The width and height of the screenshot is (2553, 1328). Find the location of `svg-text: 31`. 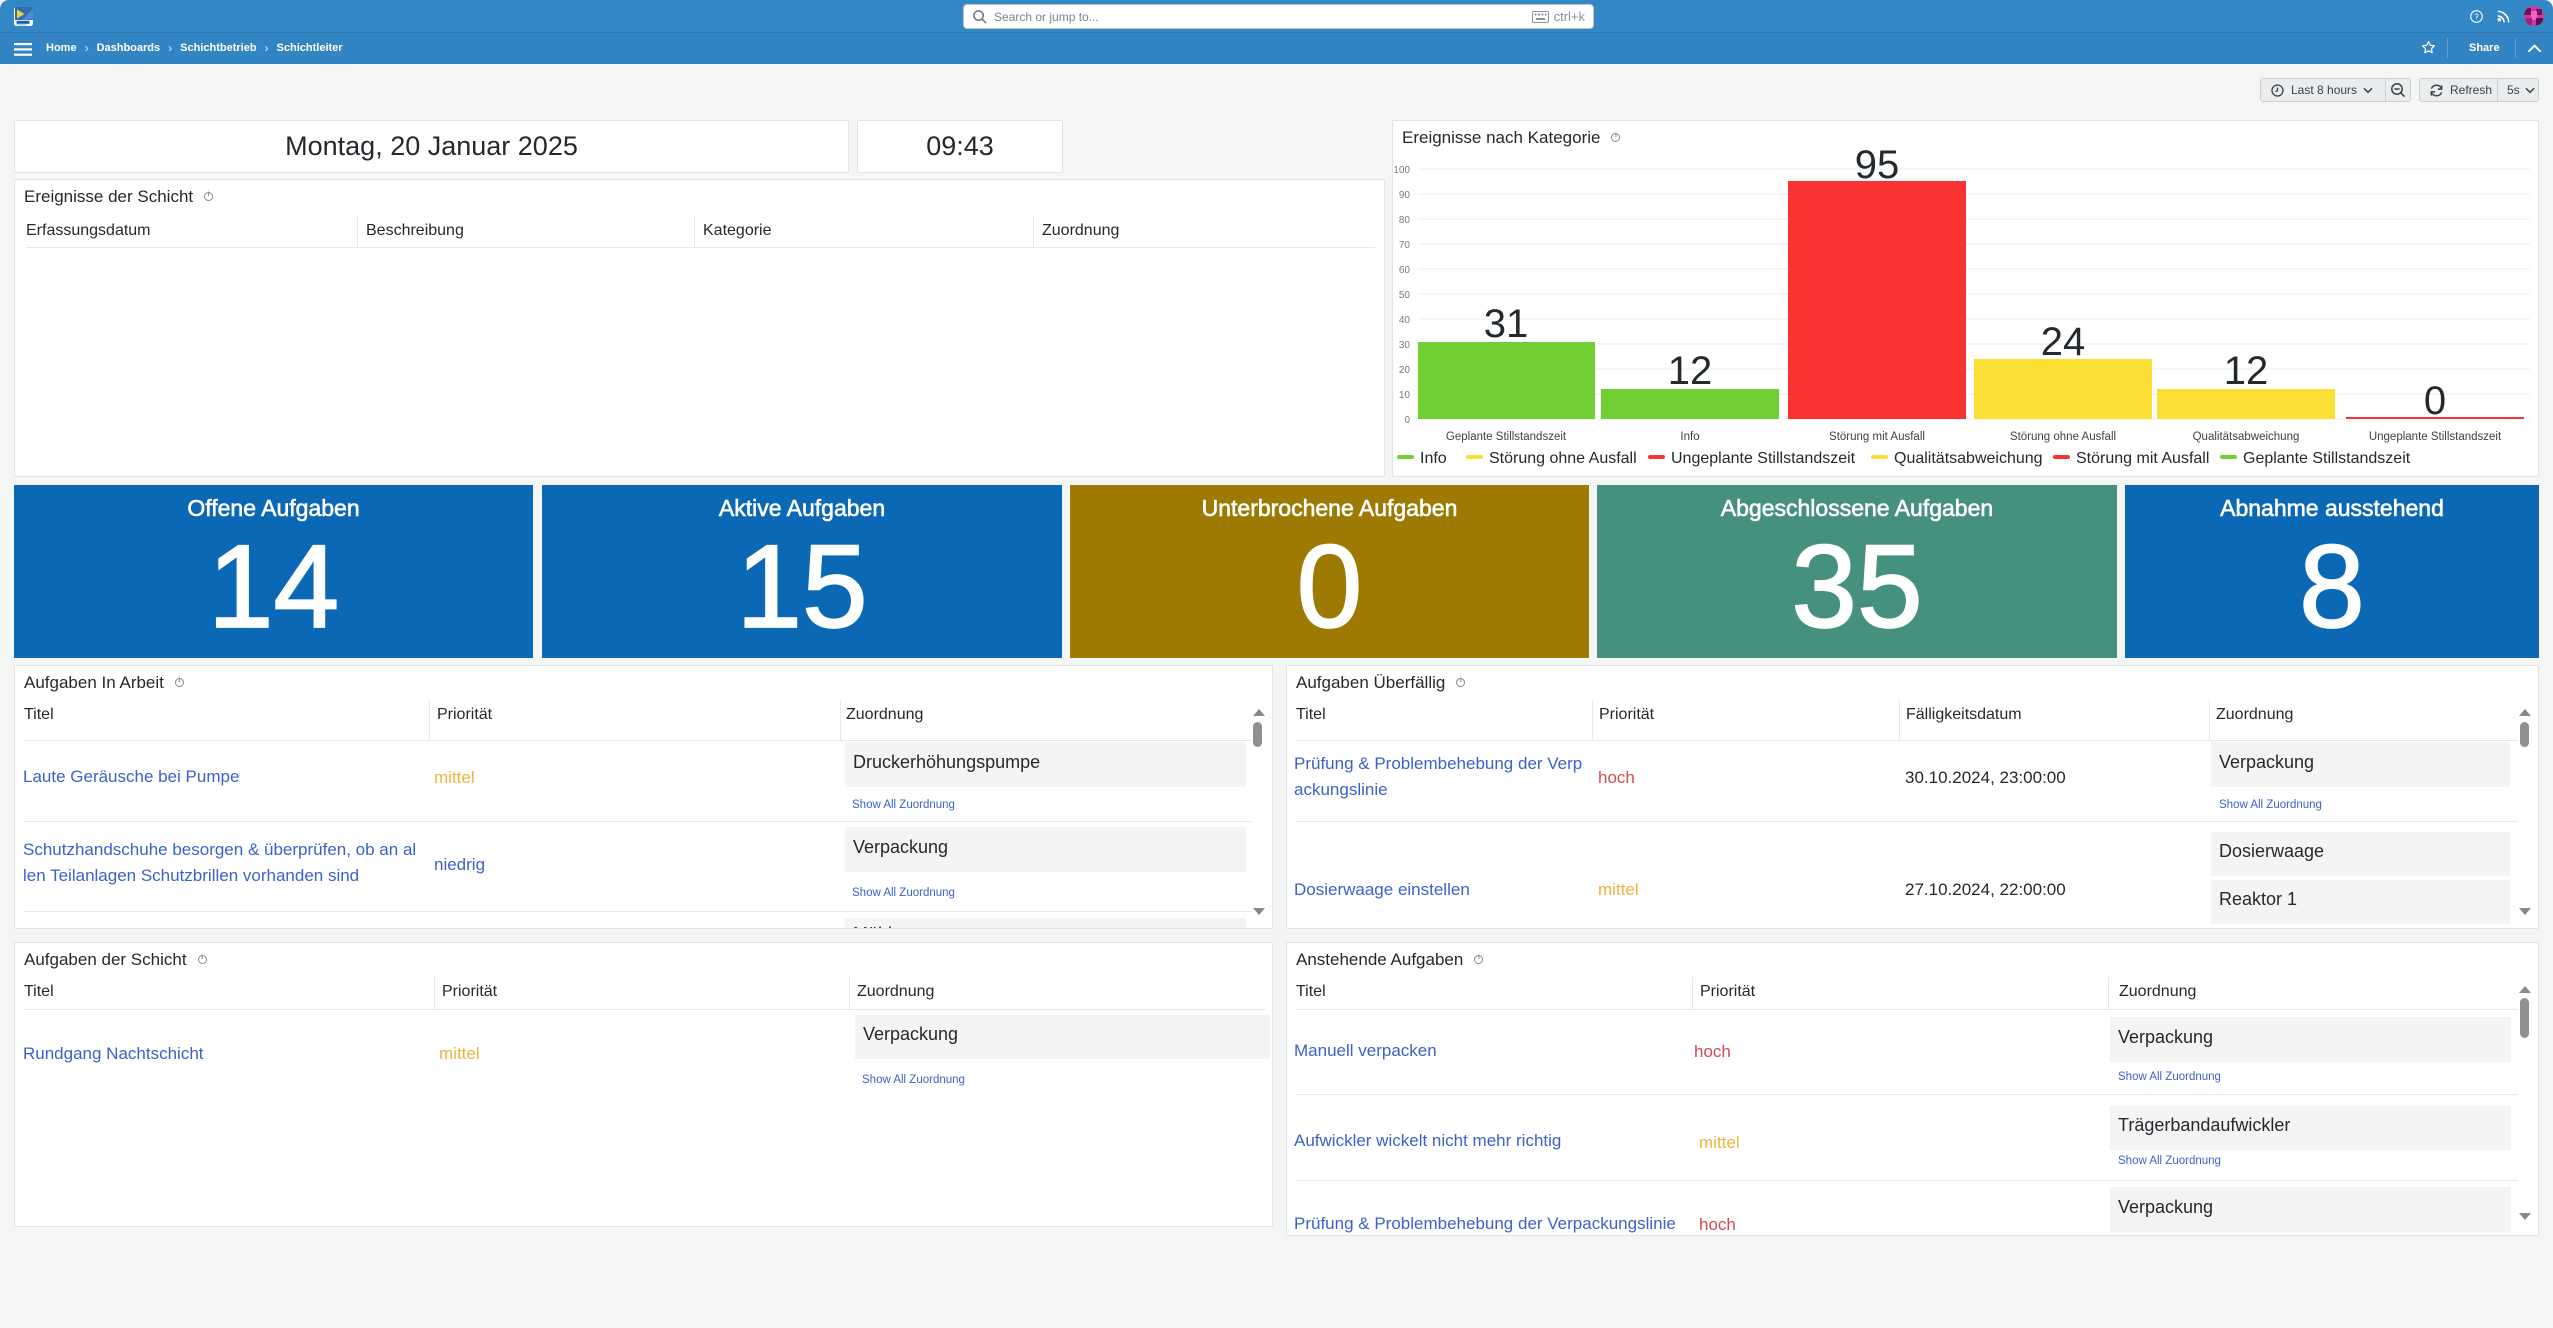

svg-text: 31 is located at coordinates (1506, 324).